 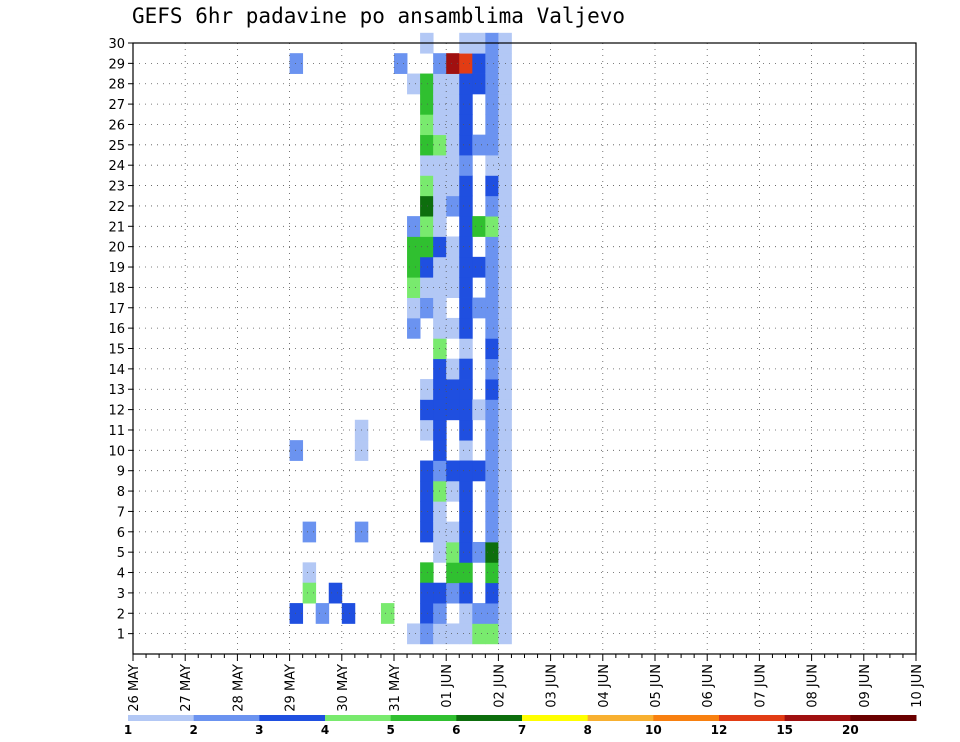 What do you see at coordinates (116, 431) in the screenshot?
I see `y-tick-label: 11` at bounding box center [116, 431].